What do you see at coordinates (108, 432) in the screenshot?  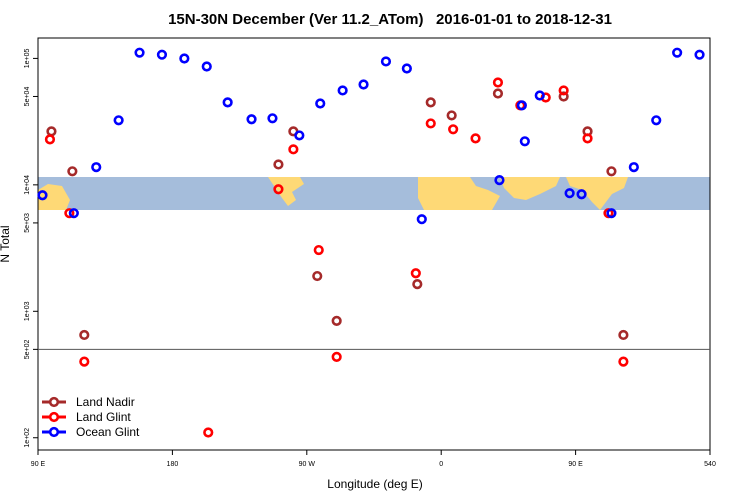 I see `legend-label: Ocean Glint` at bounding box center [108, 432].